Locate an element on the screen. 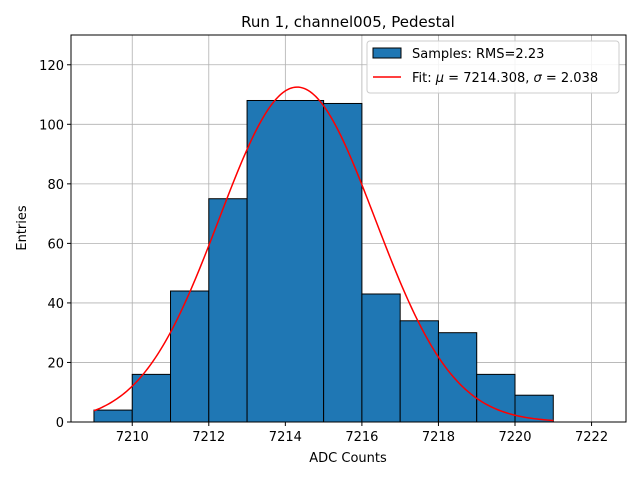 The width and height of the screenshot is (640, 480). legend-fit-sigma-value: = 2.038 is located at coordinates (570, 78).